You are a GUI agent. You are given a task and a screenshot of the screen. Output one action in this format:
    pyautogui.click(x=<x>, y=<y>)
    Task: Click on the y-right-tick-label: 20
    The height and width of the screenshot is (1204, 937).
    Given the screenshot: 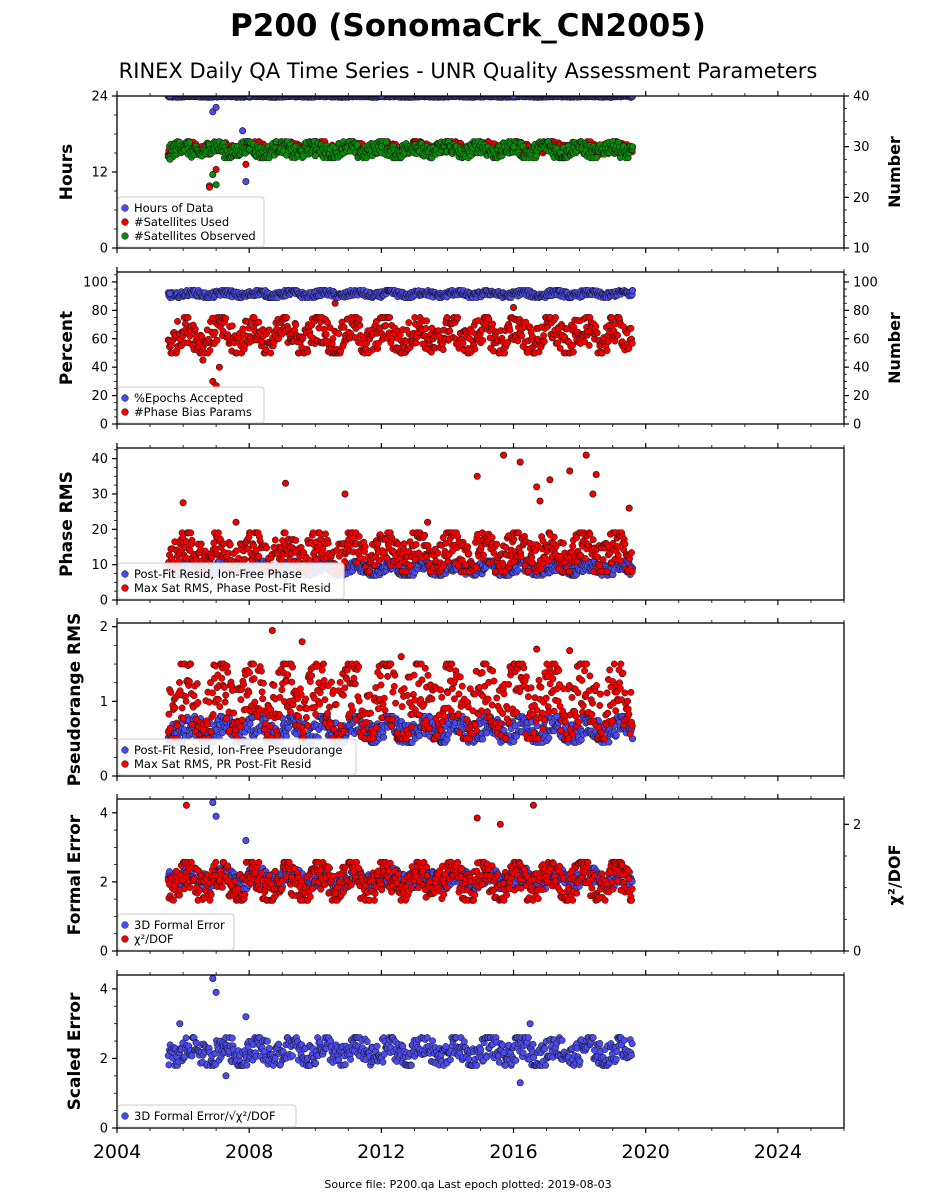 What is the action you would take?
    pyautogui.click(x=861, y=198)
    